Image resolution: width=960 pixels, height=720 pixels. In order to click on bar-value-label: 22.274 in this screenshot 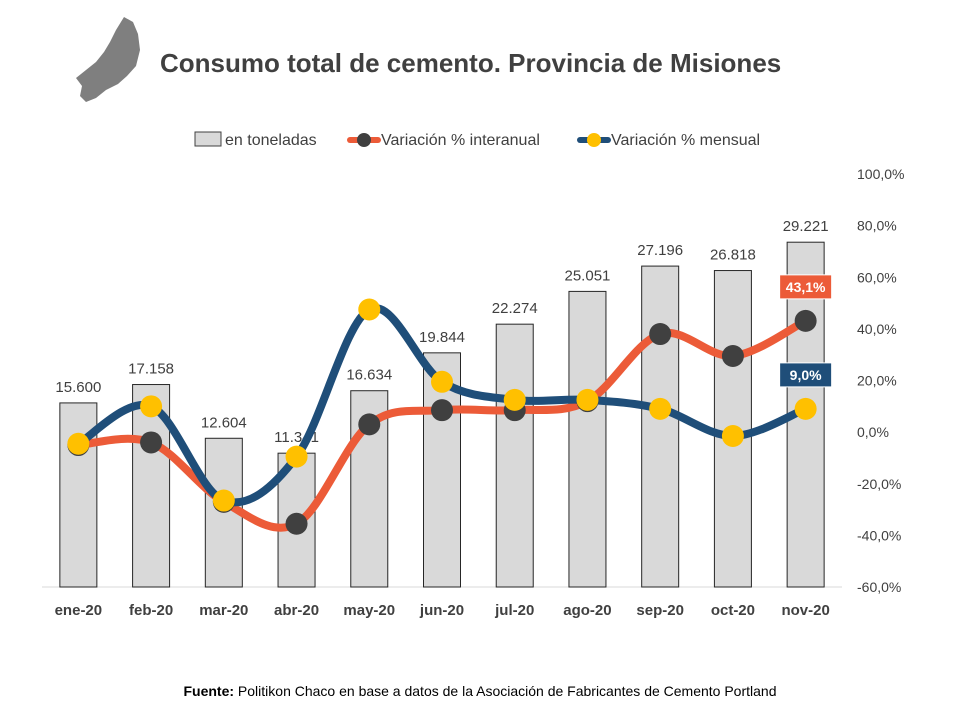, I will do `click(515, 308)`.